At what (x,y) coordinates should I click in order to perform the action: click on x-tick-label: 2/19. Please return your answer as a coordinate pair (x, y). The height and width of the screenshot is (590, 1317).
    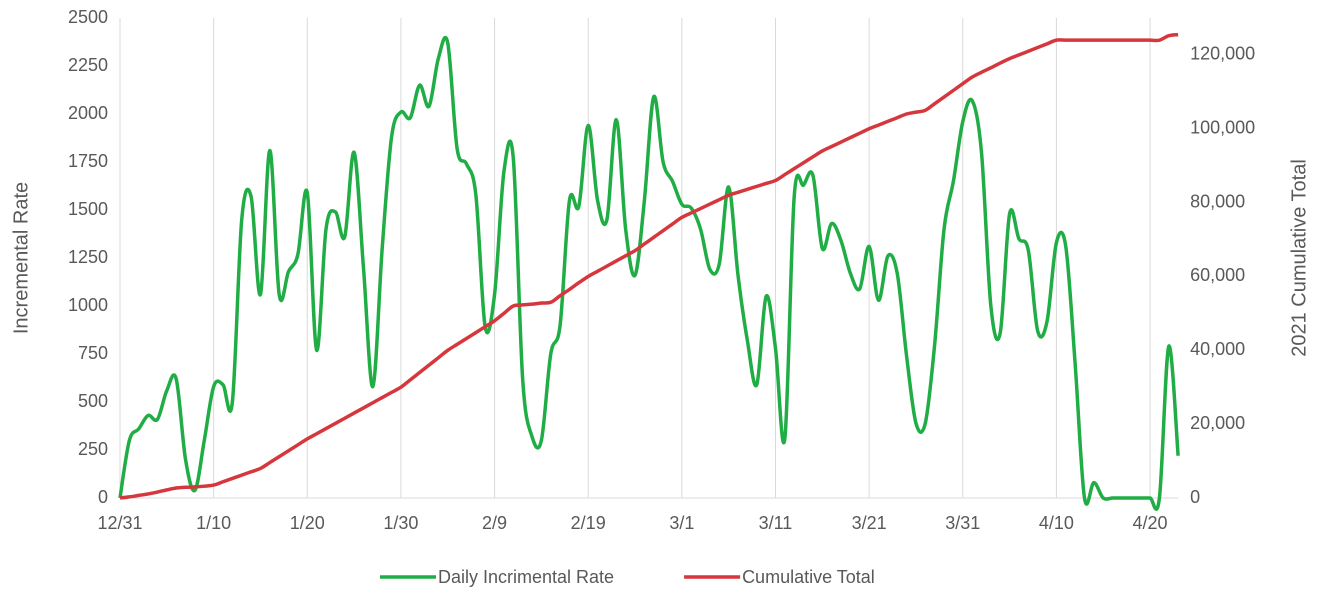
    Looking at the image, I should click on (588, 523).